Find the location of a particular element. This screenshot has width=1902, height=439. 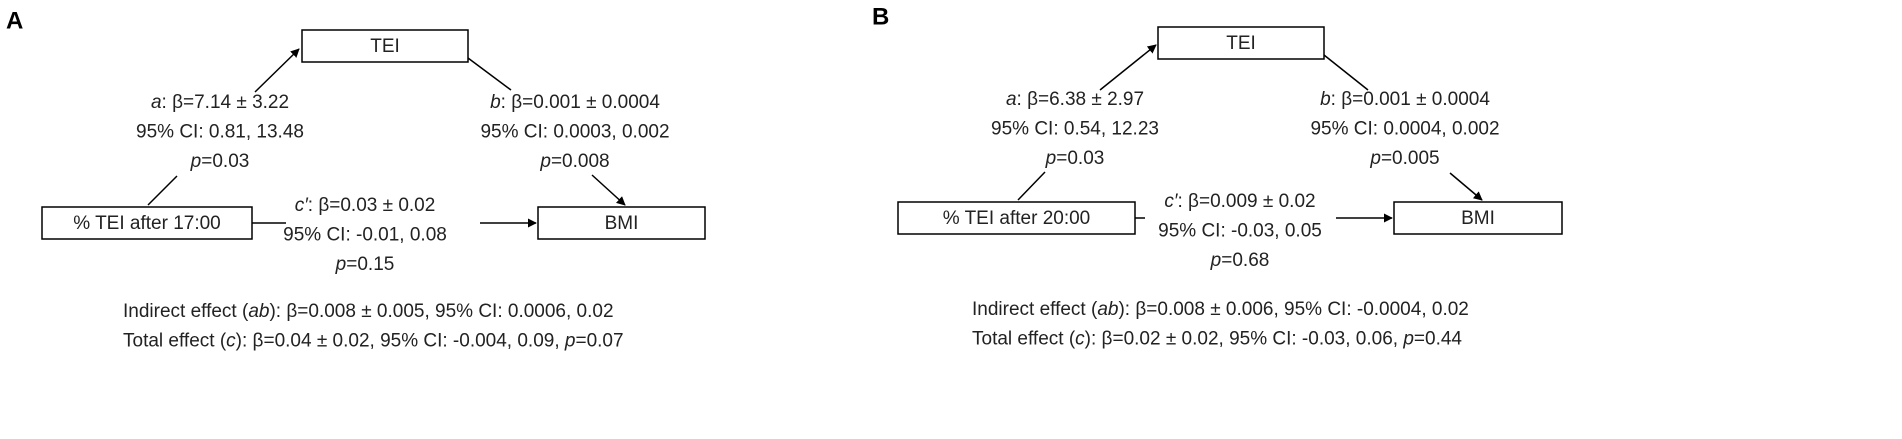

c-path-line-segment: : β=0.009 ± 0.02 is located at coordinates (1246, 201).